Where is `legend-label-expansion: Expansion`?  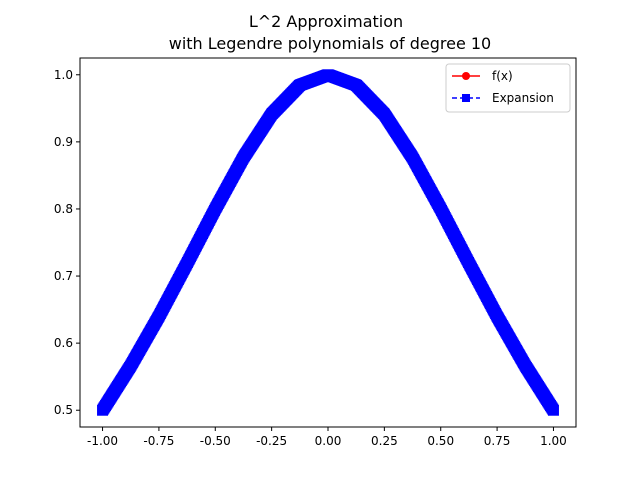 legend-label-expansion: Expansion is located at coordinates (523, 98).